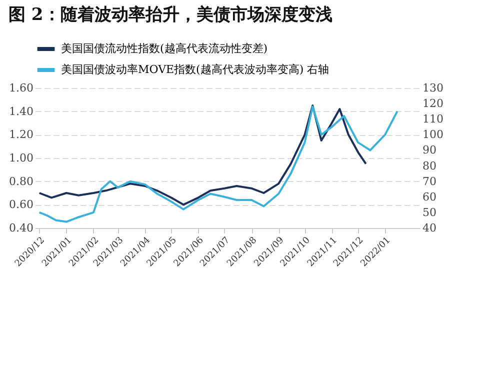 Image resolution: width=500 pixels, height=380 pixels. I want to click on y2-tick-label: 90, so click(429, 150).